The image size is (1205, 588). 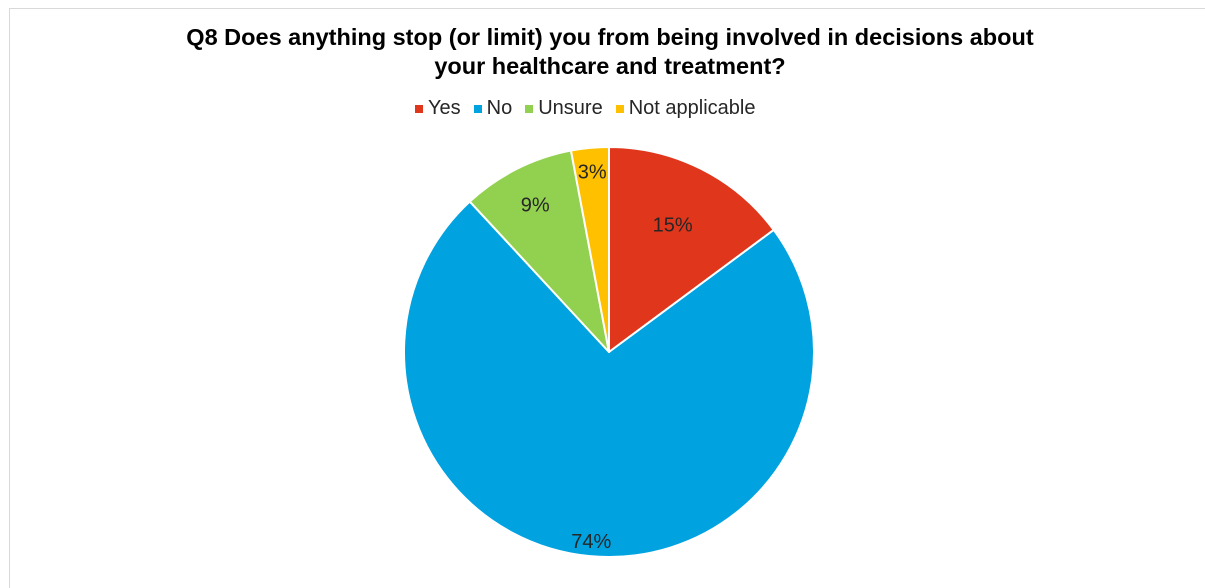 I want to click on chart-title-line-2: your healthcare and treatment?, so click(x=610, y=66).